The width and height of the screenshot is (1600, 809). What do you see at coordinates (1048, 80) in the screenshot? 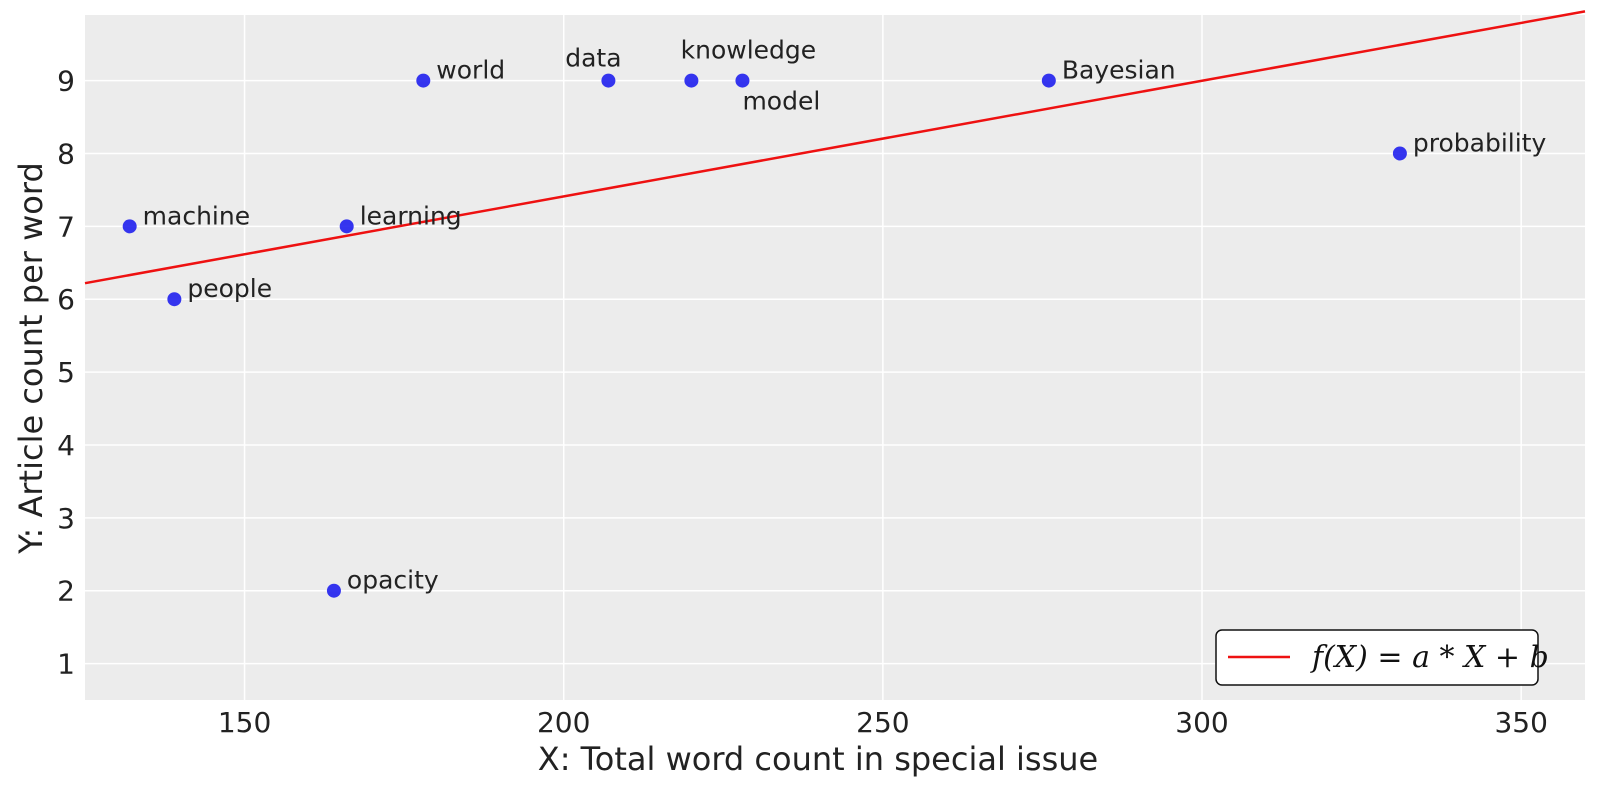
I see `point-bayesian` at bounding box center [1048, 80].